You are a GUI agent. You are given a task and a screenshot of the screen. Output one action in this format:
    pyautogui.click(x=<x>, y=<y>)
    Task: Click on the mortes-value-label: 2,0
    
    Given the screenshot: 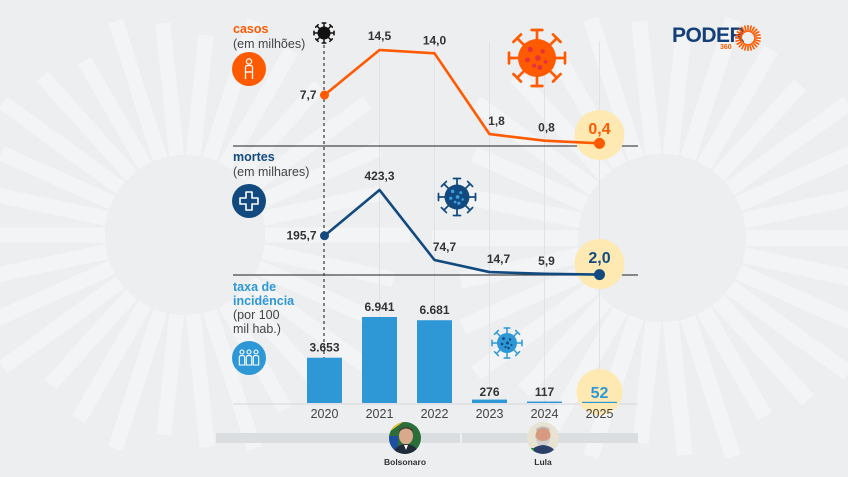 What is the action you would take?
    pyautogui.click(x=599, y=258)
    